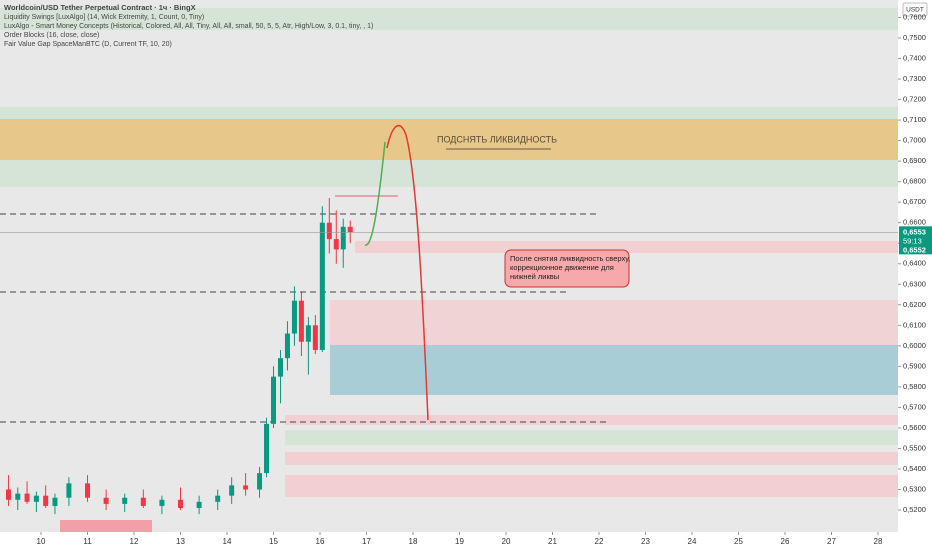 This screenshot has height=555, width=932. Describe the element at coordinates (645, 541) in the screenshot. I see `x-tick-label: 23` at that location.